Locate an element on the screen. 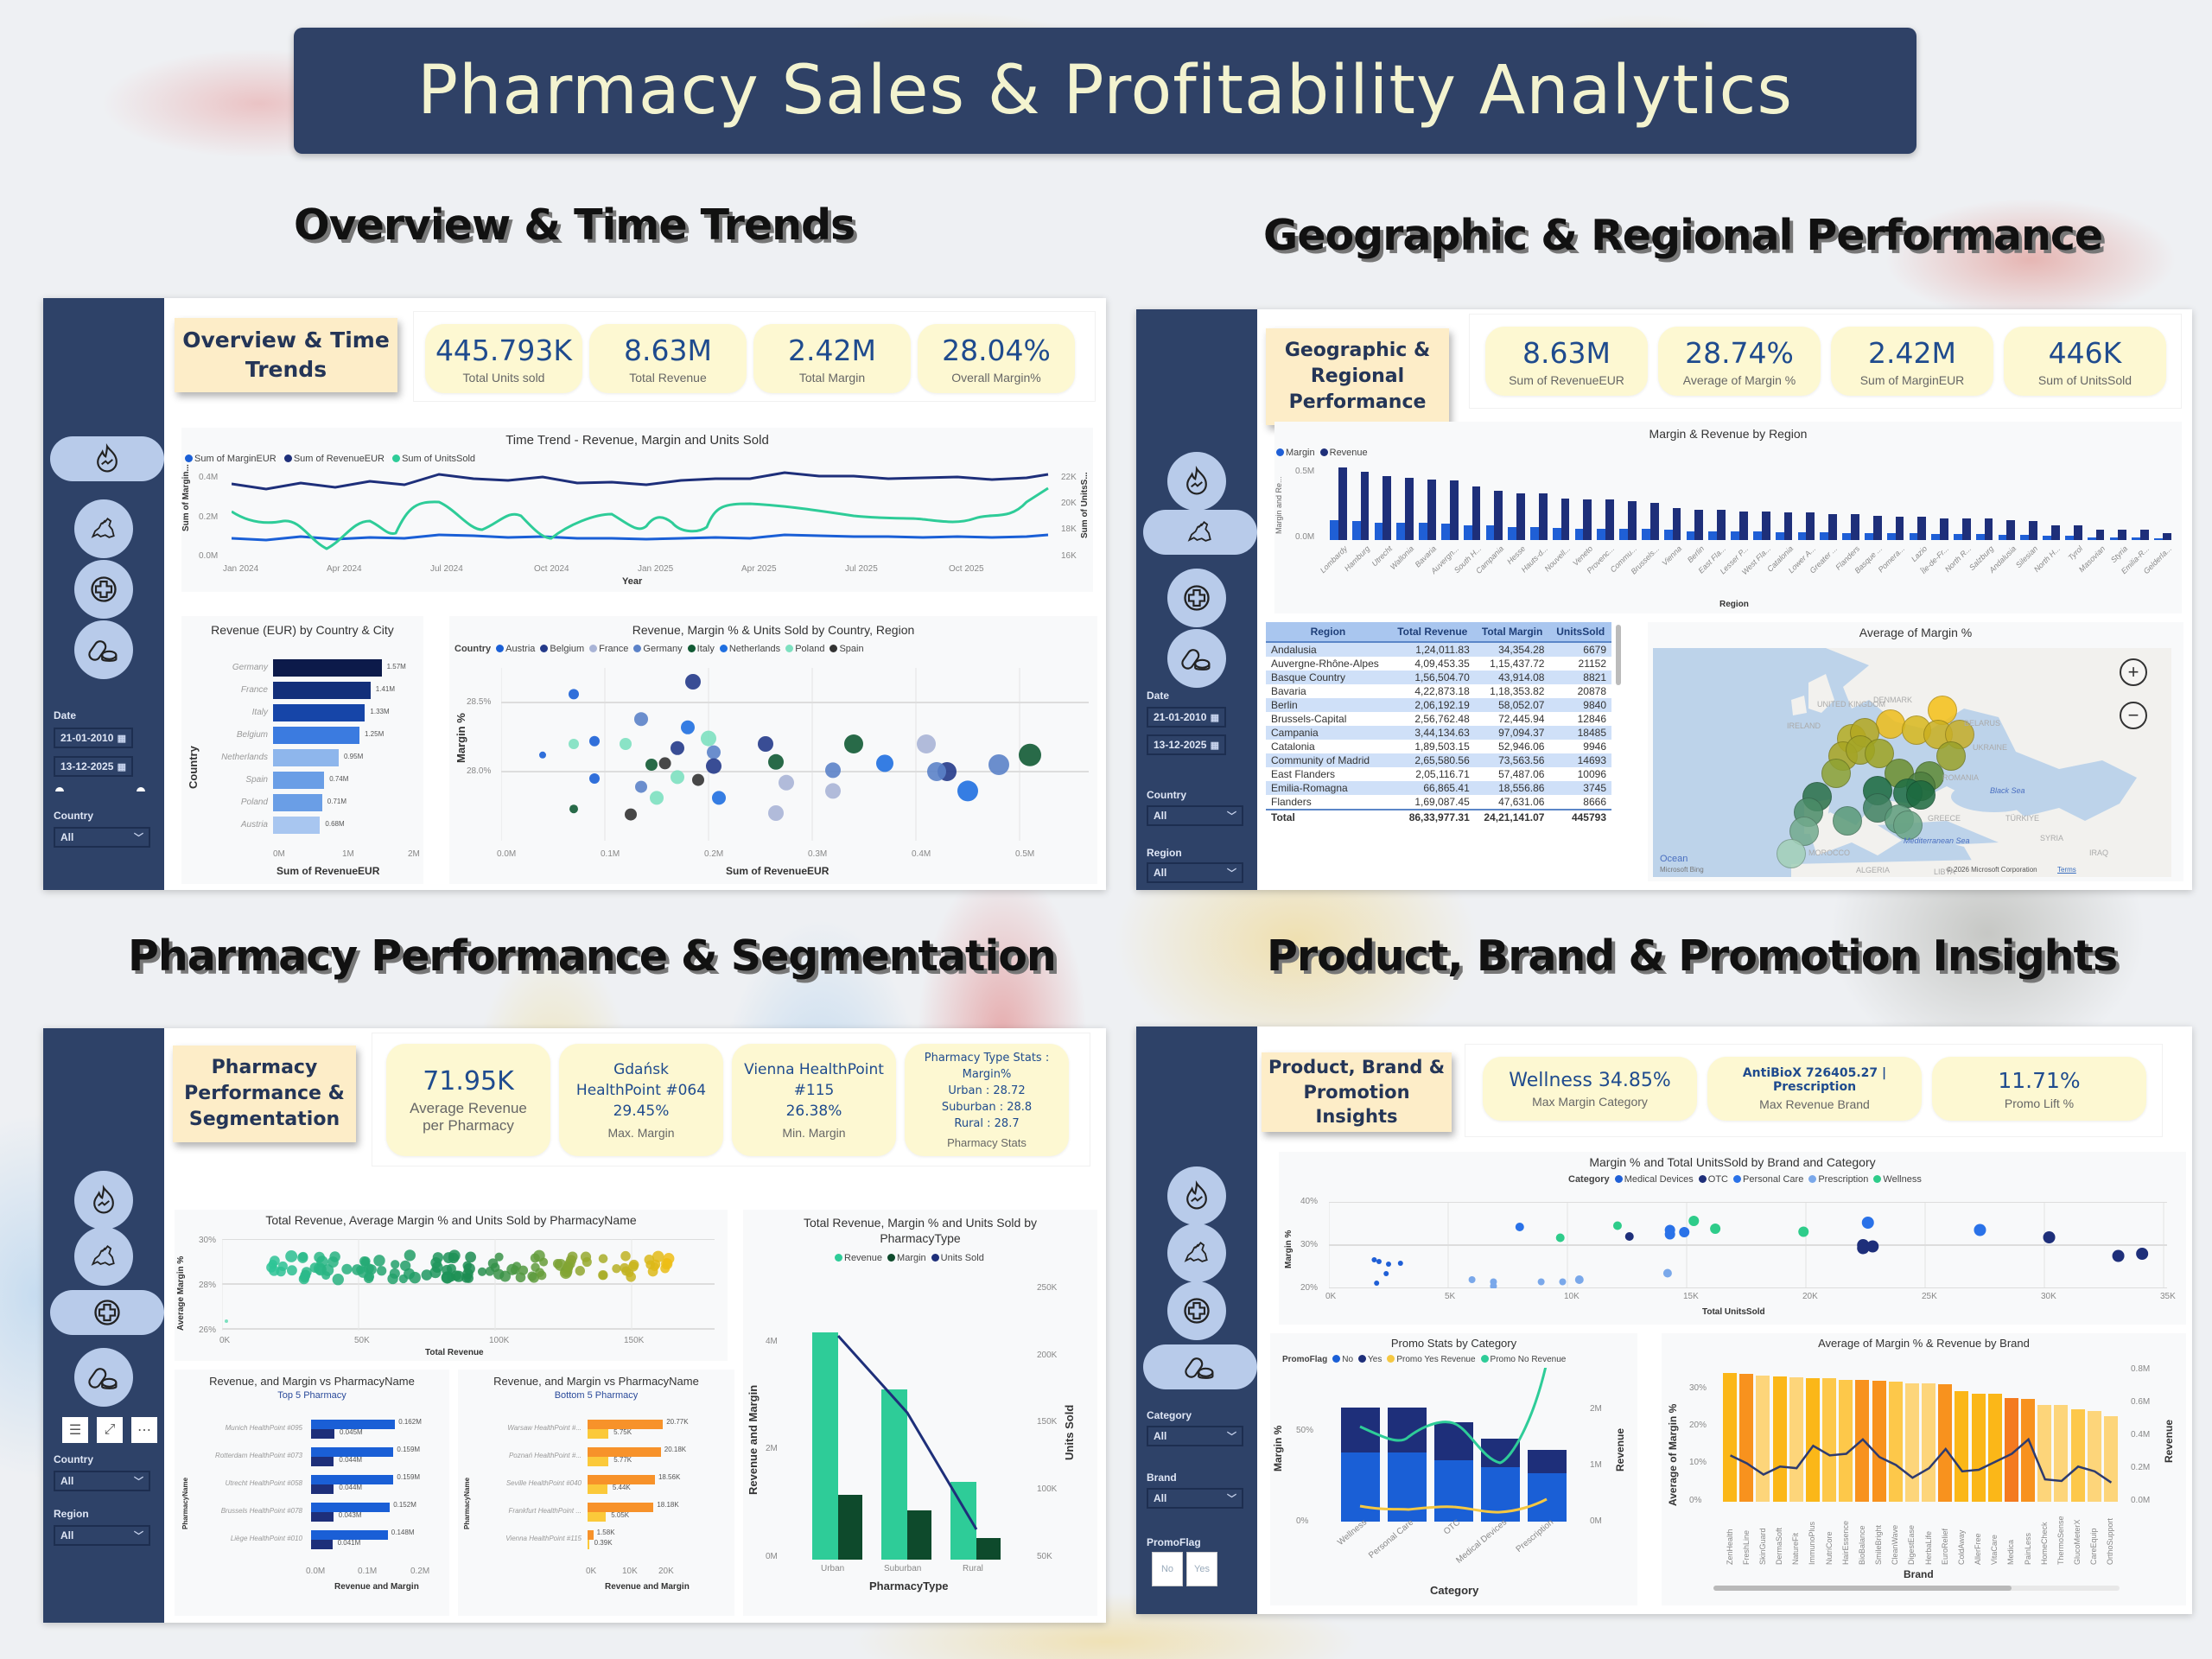 The image size is (2212, 1659). date-range-slider-end-handle is located at coordinates (141, 789).